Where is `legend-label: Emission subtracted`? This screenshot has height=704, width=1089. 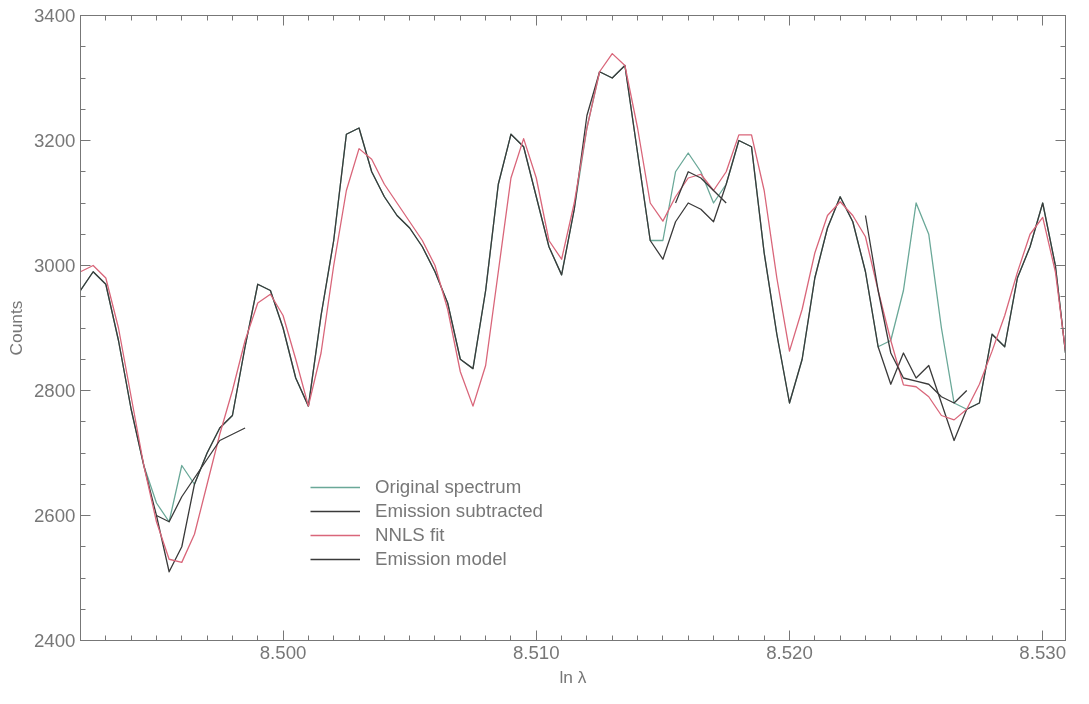
legend-label: Emission subtracted is located at coordinates (459, 511).